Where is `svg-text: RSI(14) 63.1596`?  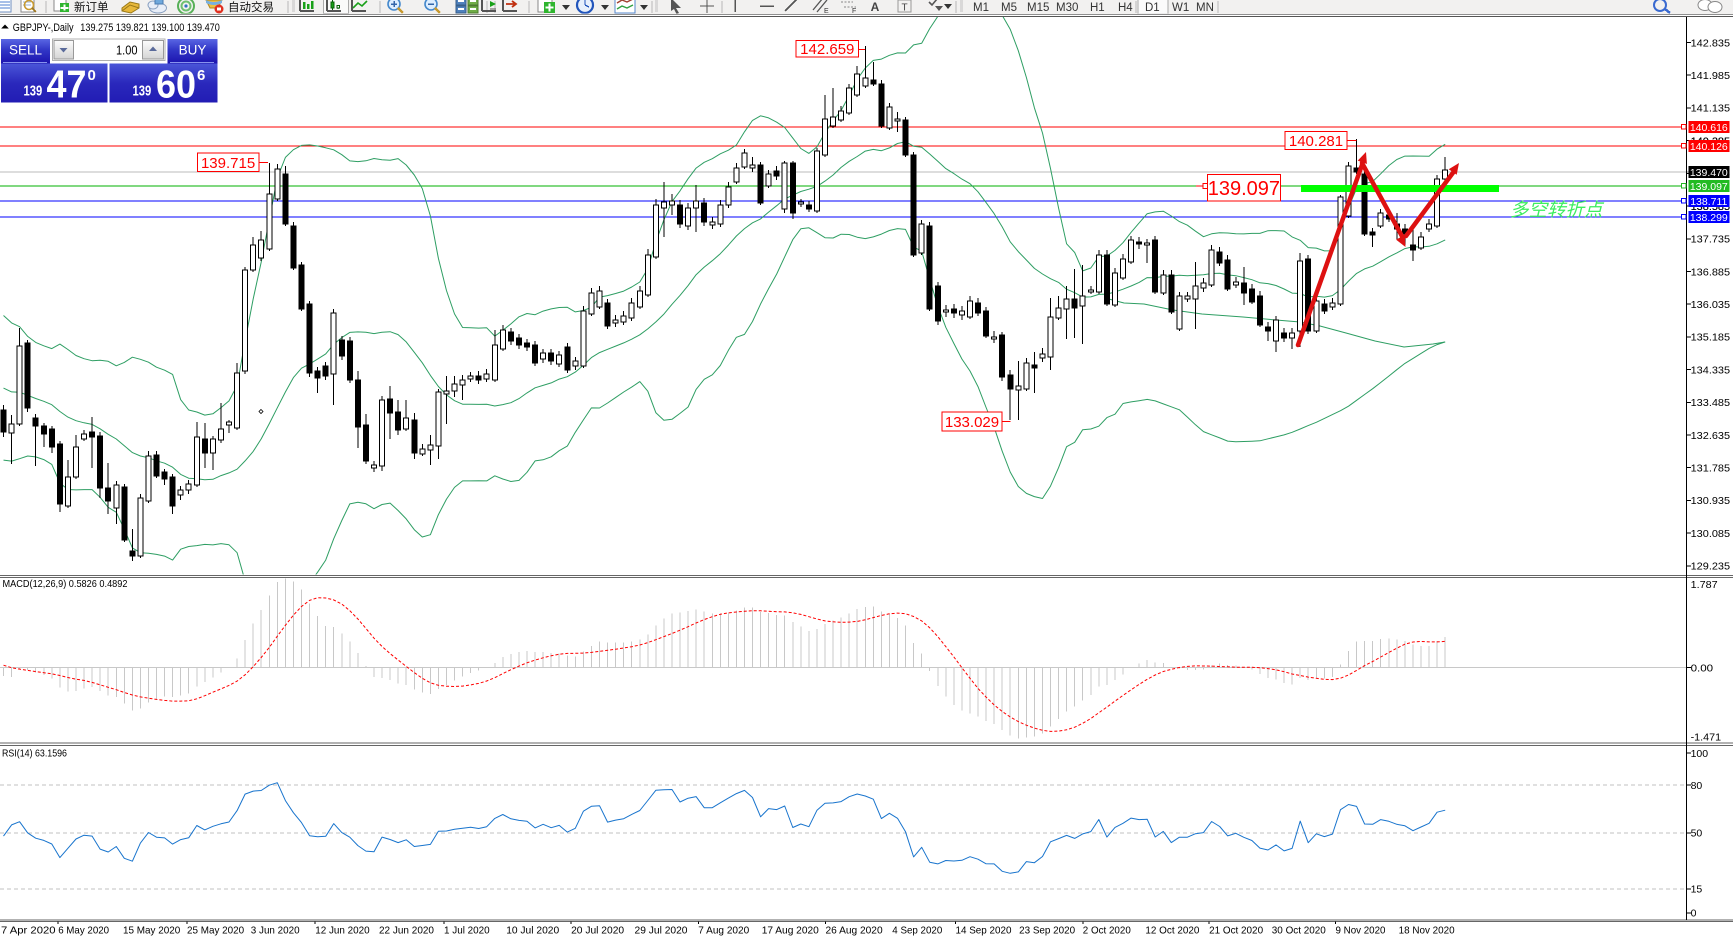
svg-text: RSI(14) 63.1596 is located at coordinates (34, 754).